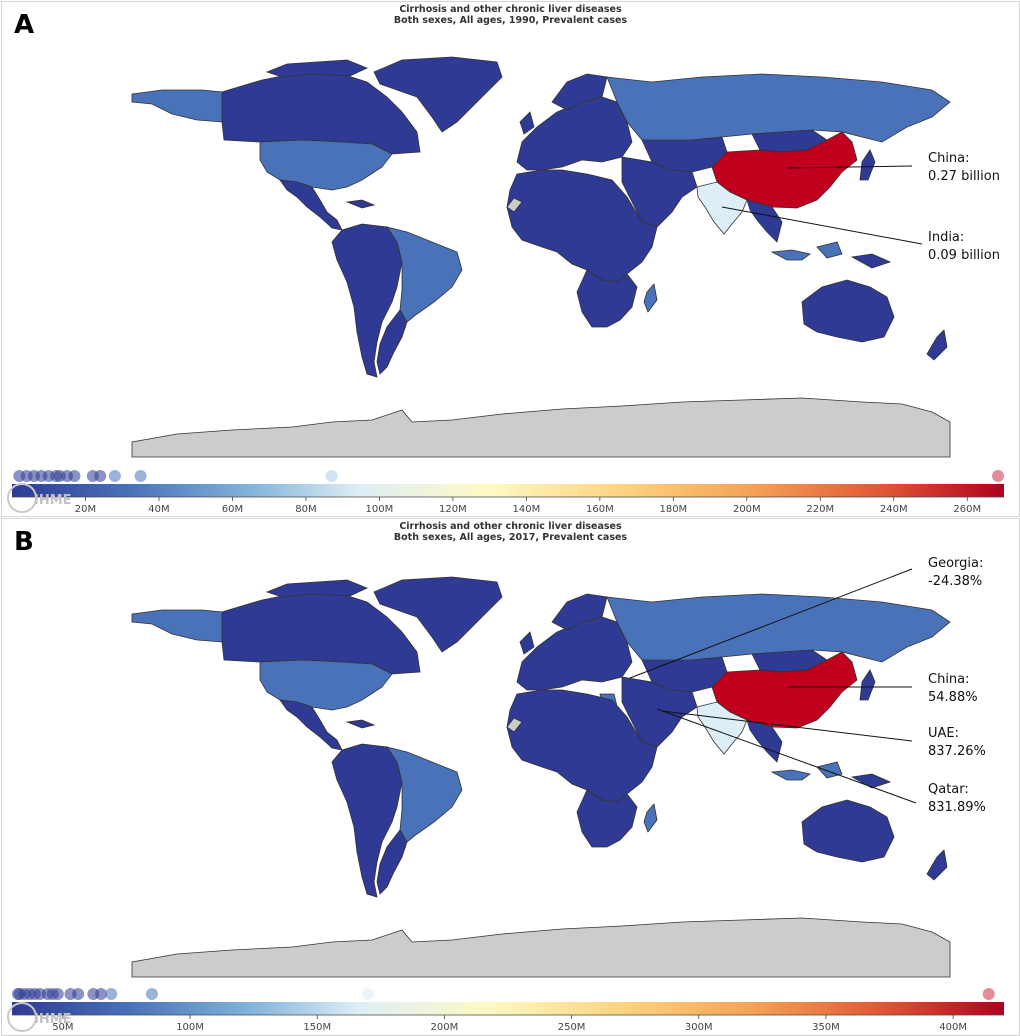 The height and width of the screenshot is (1036, 1020). Describe the element at coordinates (764, 221) in the screenshot. I see `country-southeast-asia` at that location.